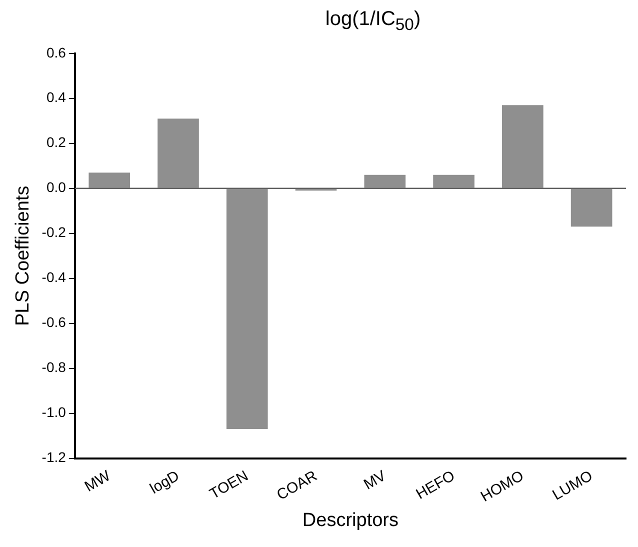 The height and width of the screenshot is (547, 638). I want to click on y-tick-label: 0.6, so click(56, 52).